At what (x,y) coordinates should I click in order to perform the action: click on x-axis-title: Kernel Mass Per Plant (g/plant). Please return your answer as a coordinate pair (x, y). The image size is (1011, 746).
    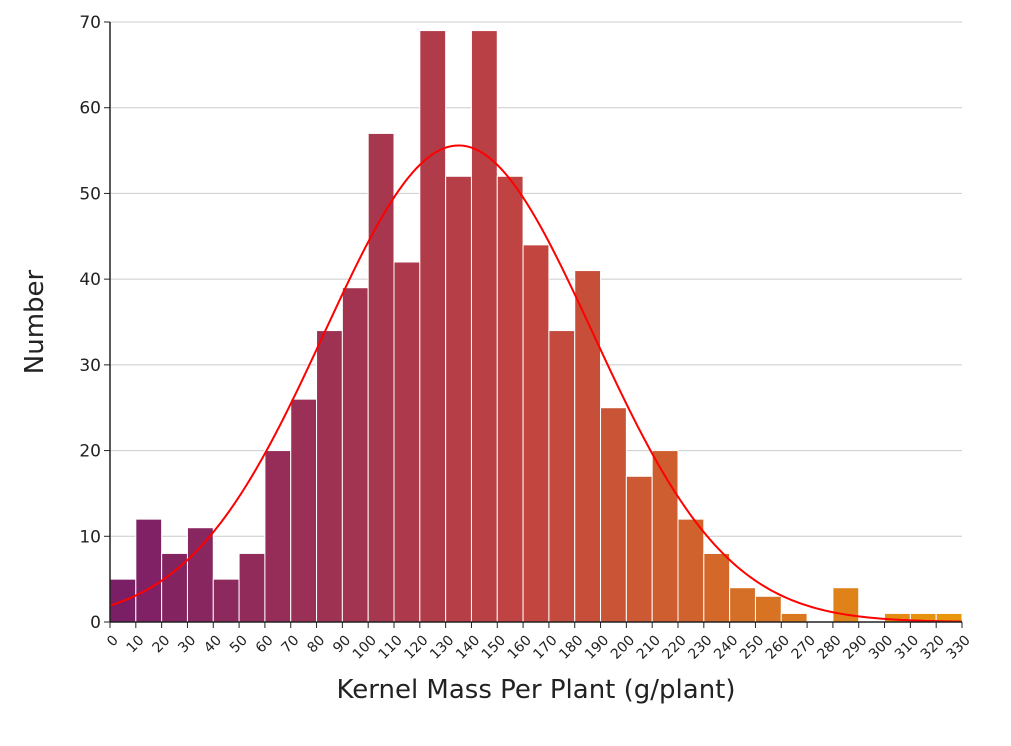
    Looking at the image, I should click on (535, 690).